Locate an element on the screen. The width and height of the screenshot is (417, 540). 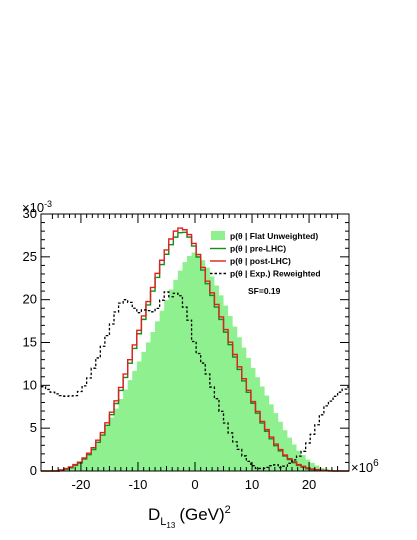
y-tick-label: 25 is located at coordinates (30, 256).